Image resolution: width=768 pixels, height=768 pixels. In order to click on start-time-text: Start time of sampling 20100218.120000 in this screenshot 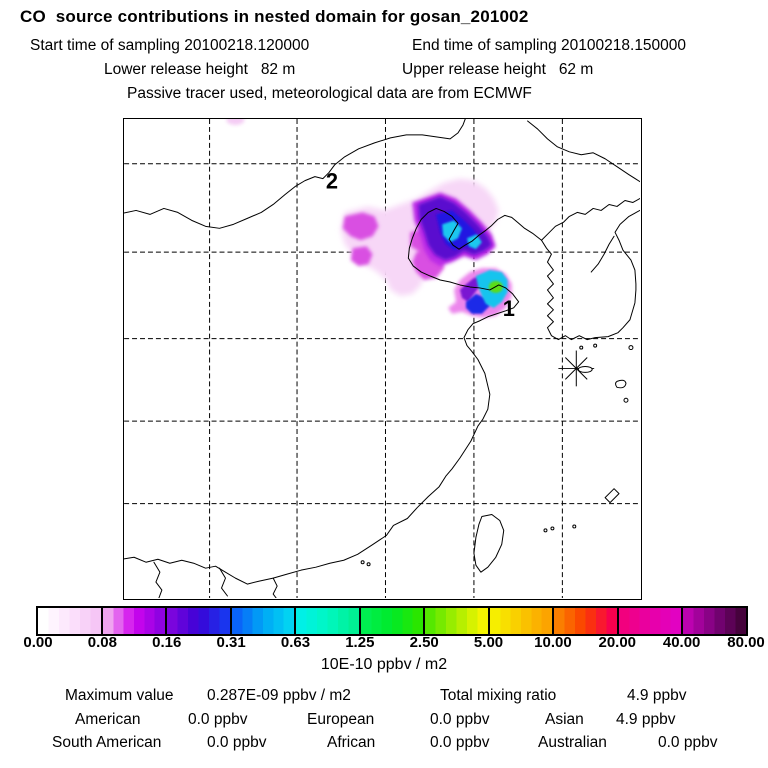, I will do `click(170, 45)`.